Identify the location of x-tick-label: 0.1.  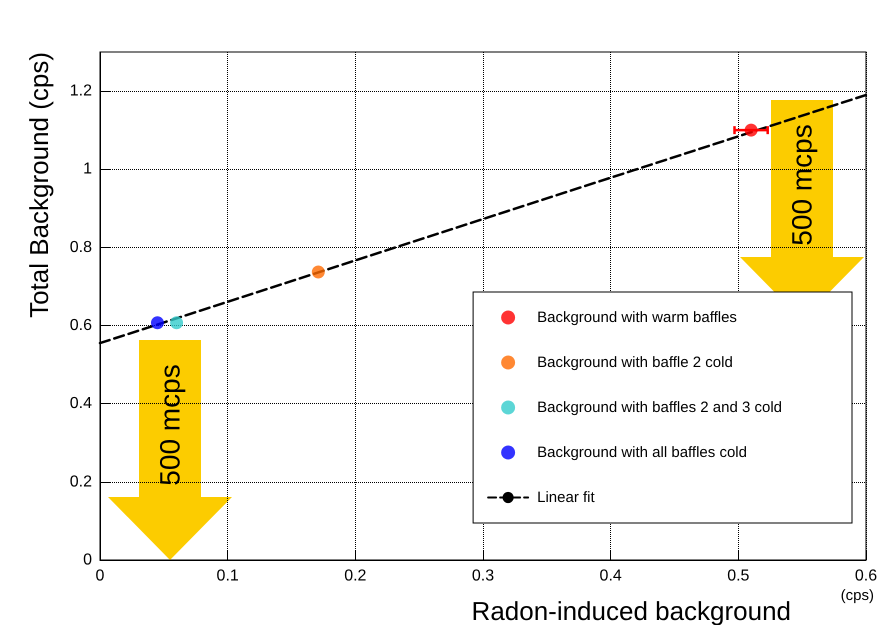
(227, 576).